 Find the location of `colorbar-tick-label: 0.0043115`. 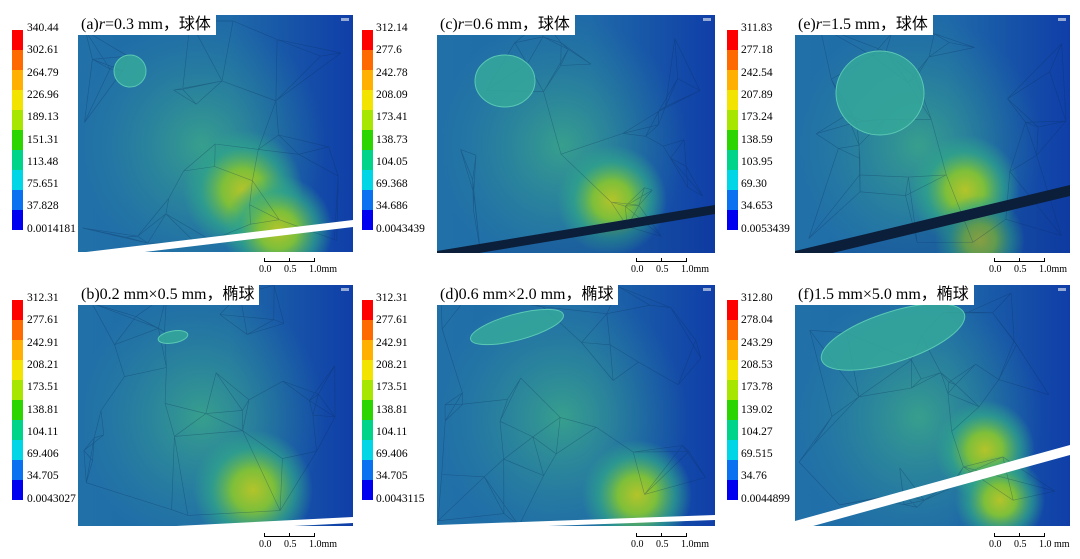

colorbar-tick-label: 0.0043115 is located at coordinates (400, 498).